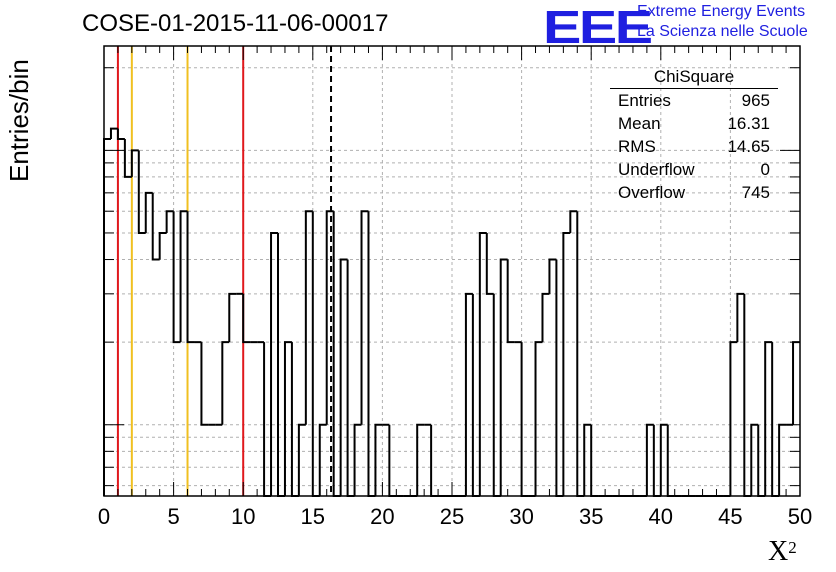  What do you see at coordinates (452, 516) in the screenshot?
I see `x-tick-label: 25` at bounding box center [452, 516].